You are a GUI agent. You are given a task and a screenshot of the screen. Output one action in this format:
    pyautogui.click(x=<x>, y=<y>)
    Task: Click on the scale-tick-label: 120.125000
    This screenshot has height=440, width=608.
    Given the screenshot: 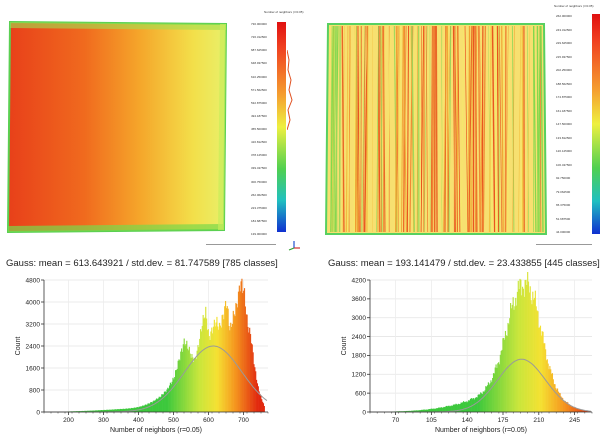 What is the action you would take?
    pyautogui.click(x=564, y=151)
    